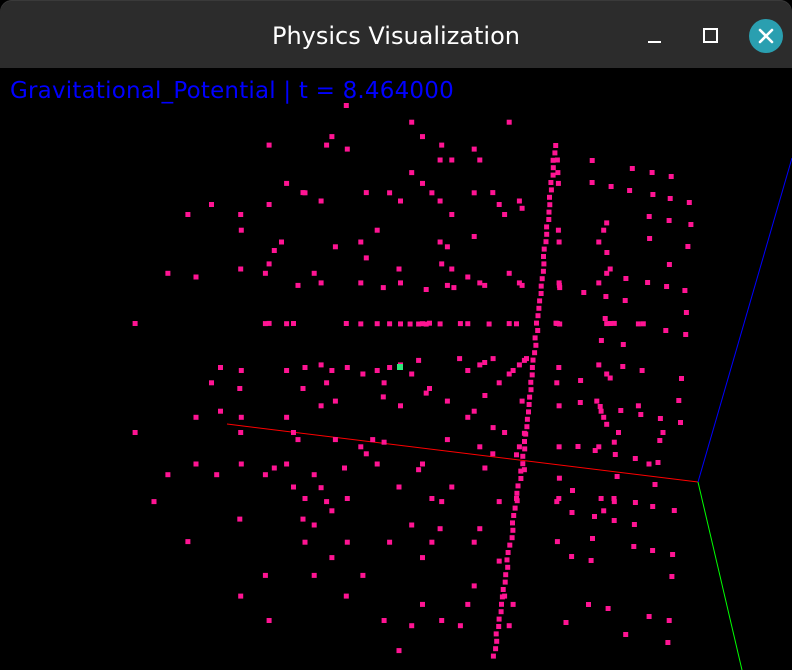  What do you see at coordinates (710, 36) in the screenshot?
I see `maximize-button` at bounding box center [710, 36].